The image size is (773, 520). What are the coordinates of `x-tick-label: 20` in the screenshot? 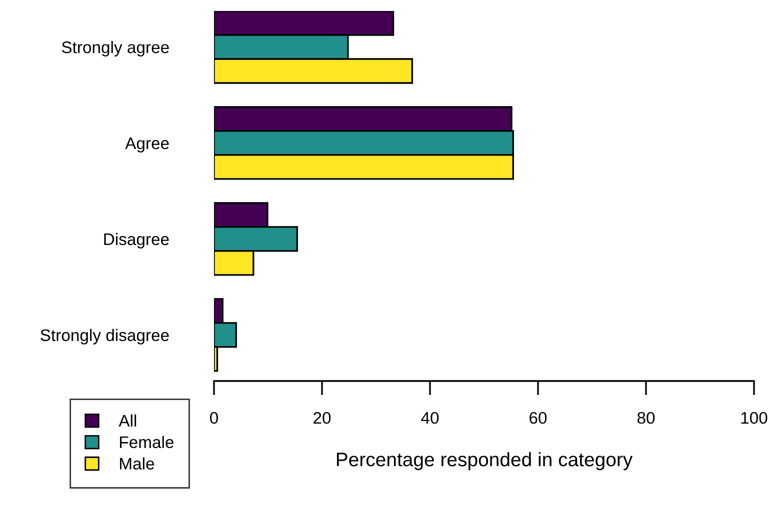 It's located at (322, 418).